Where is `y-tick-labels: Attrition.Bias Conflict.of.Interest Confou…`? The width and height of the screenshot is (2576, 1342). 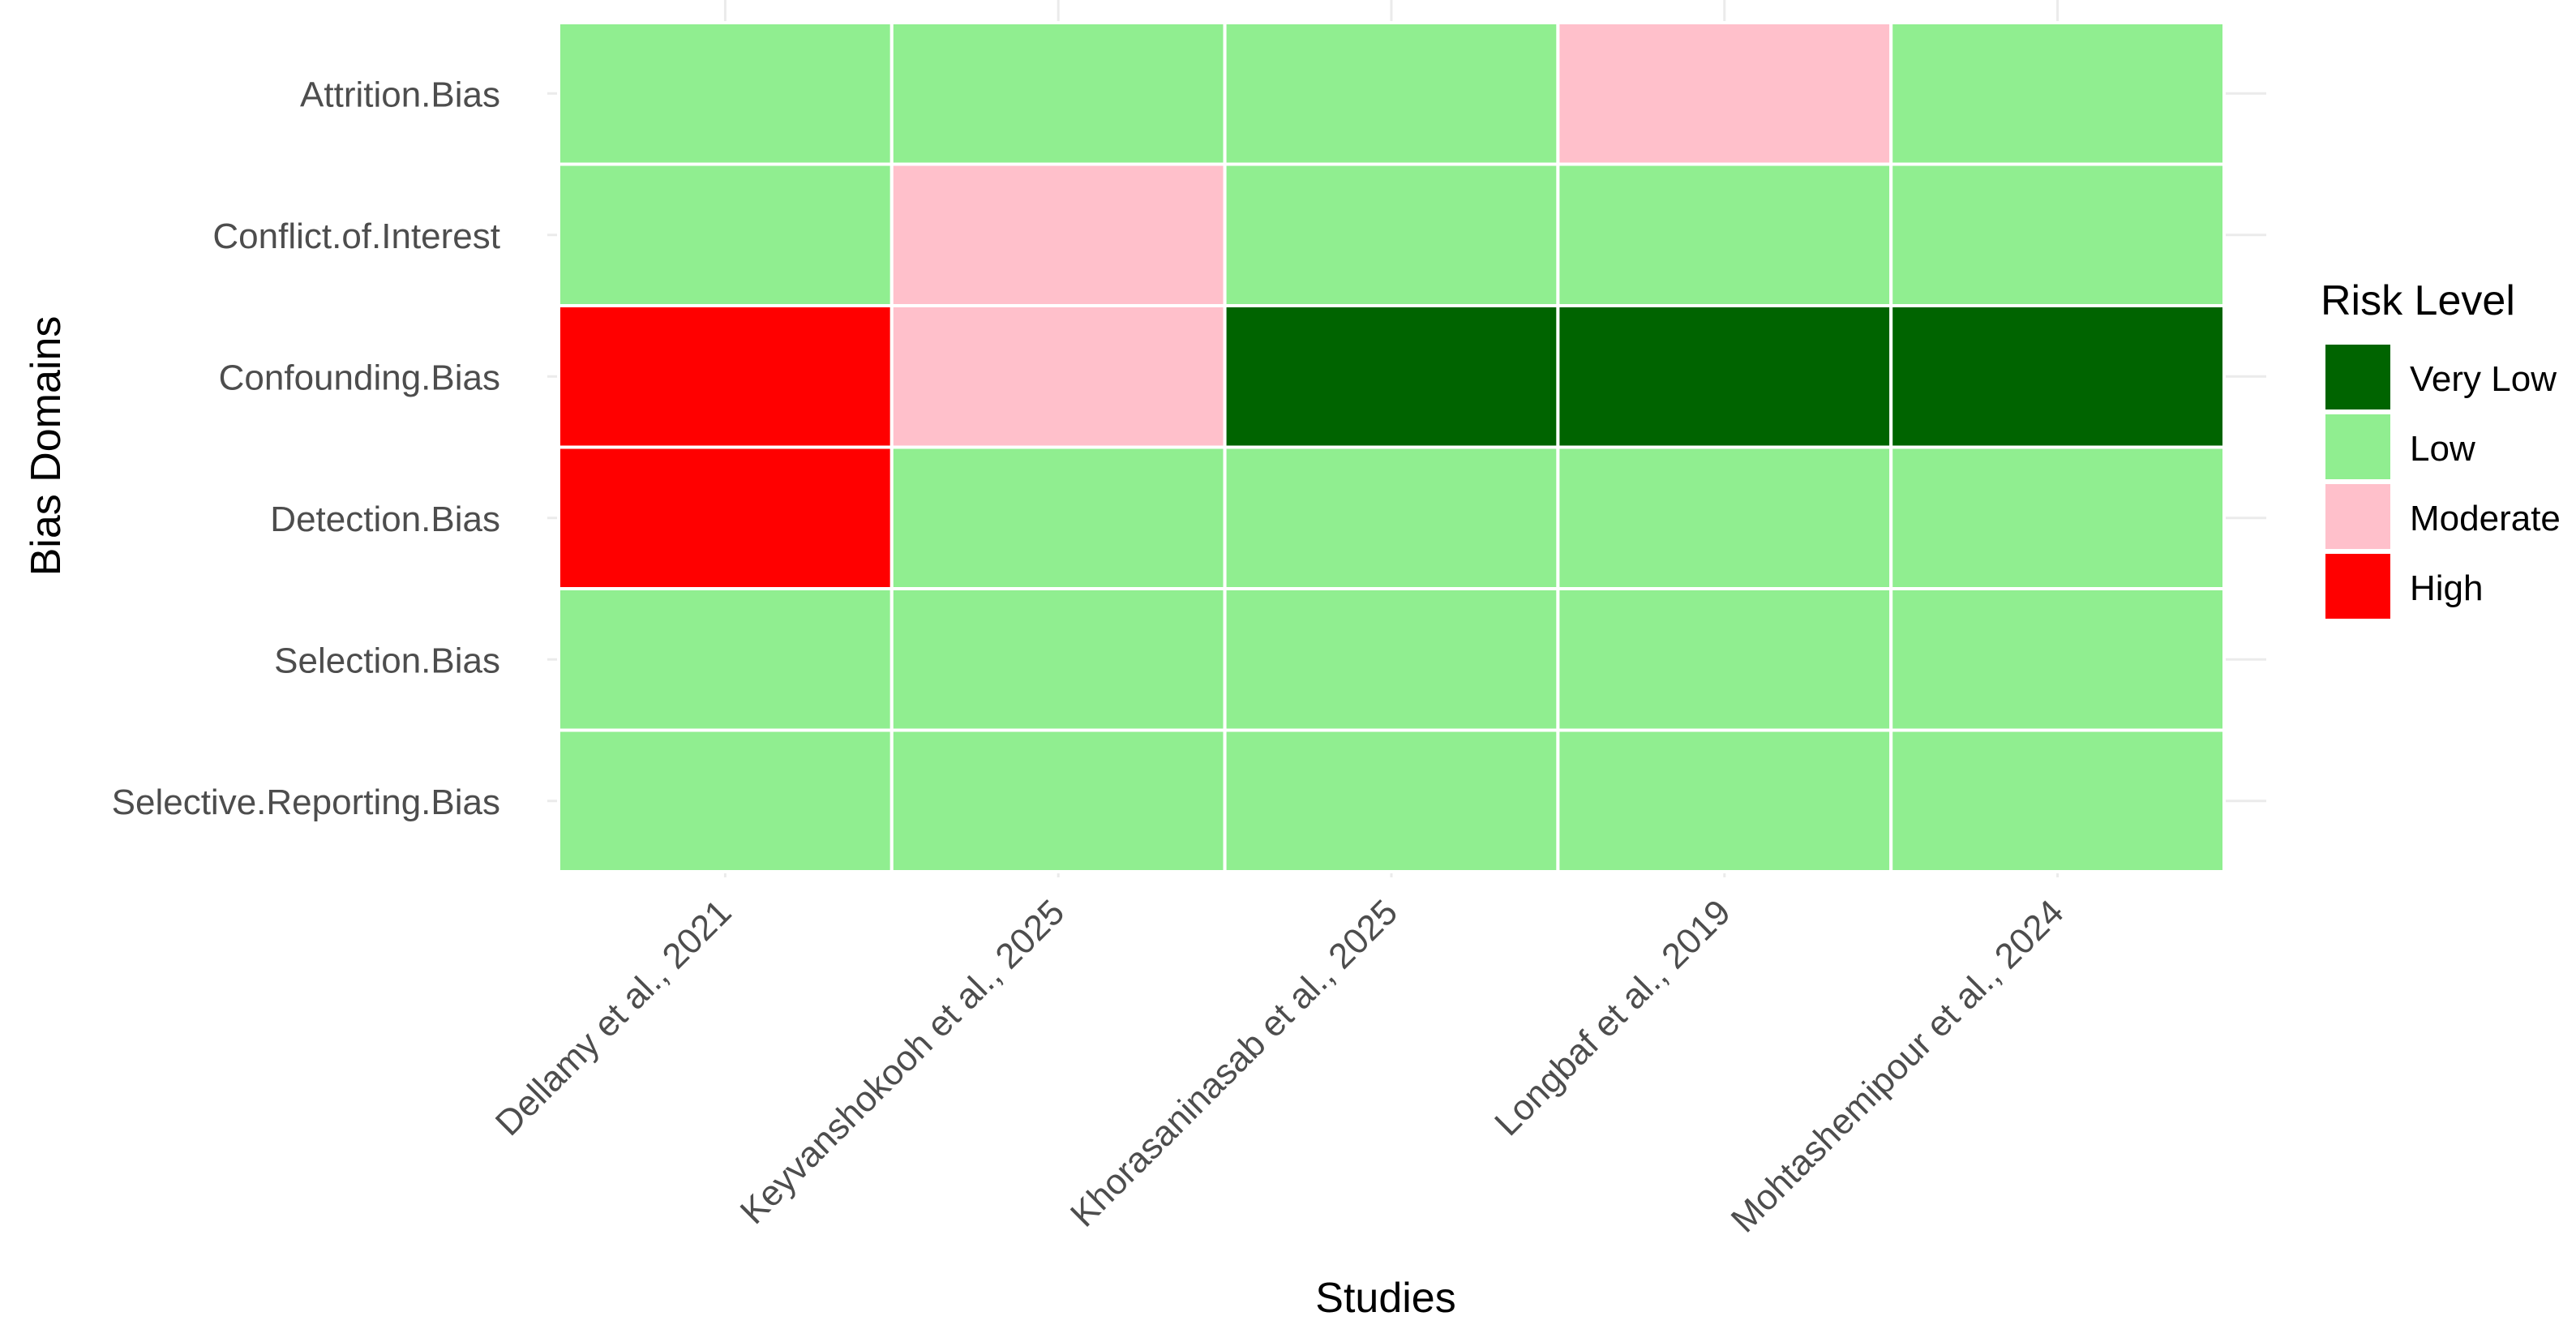 y-tick-labels: Attrition.Bias Conflict.of.Interest Confou… is located at coordinates (306, 448).